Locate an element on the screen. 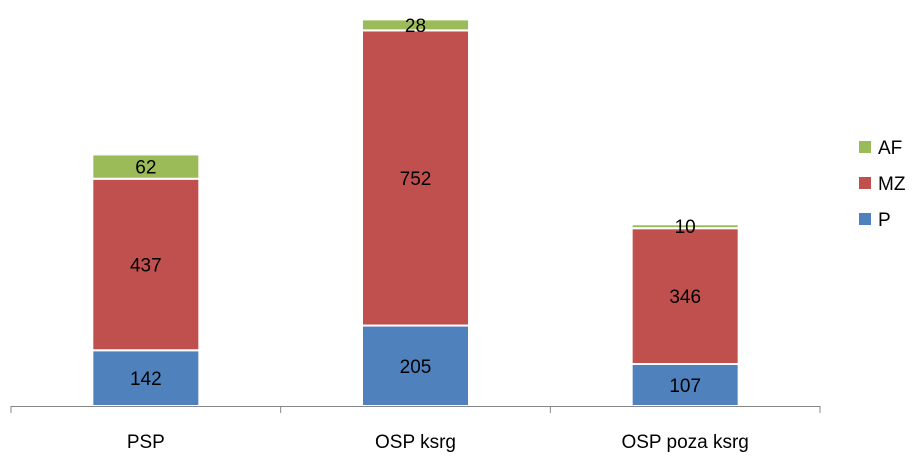 Image resolution: width=916 pixels, height=463 pixels. bar-p-psp is located at coordinates (146, 378).